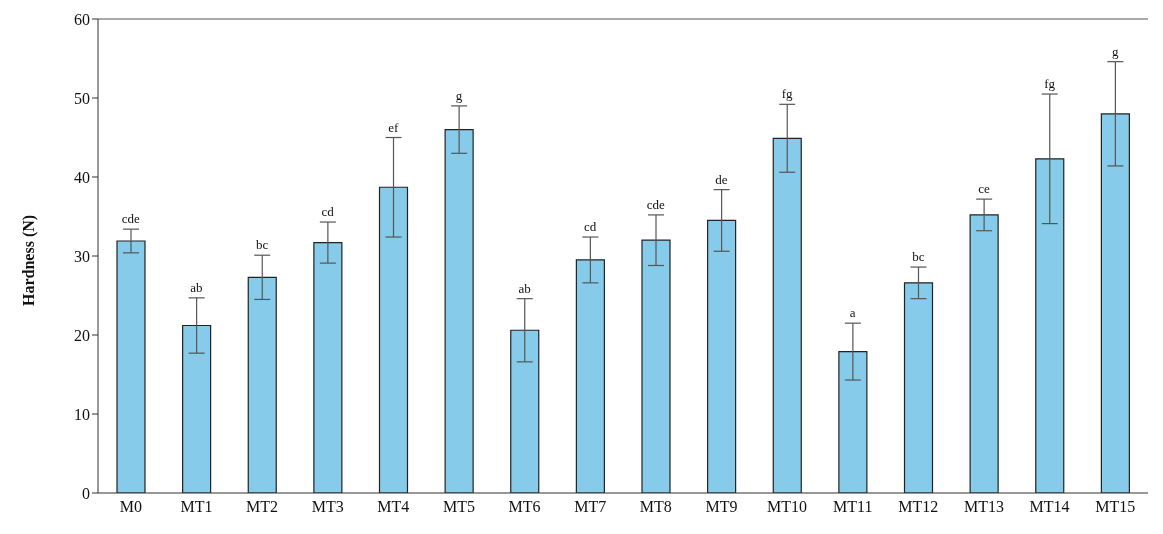 The image size is (1163, 534). Describe the element at coordinates (524, 507) in the screenshot. I see `x-tick-label: MT6` at that location.